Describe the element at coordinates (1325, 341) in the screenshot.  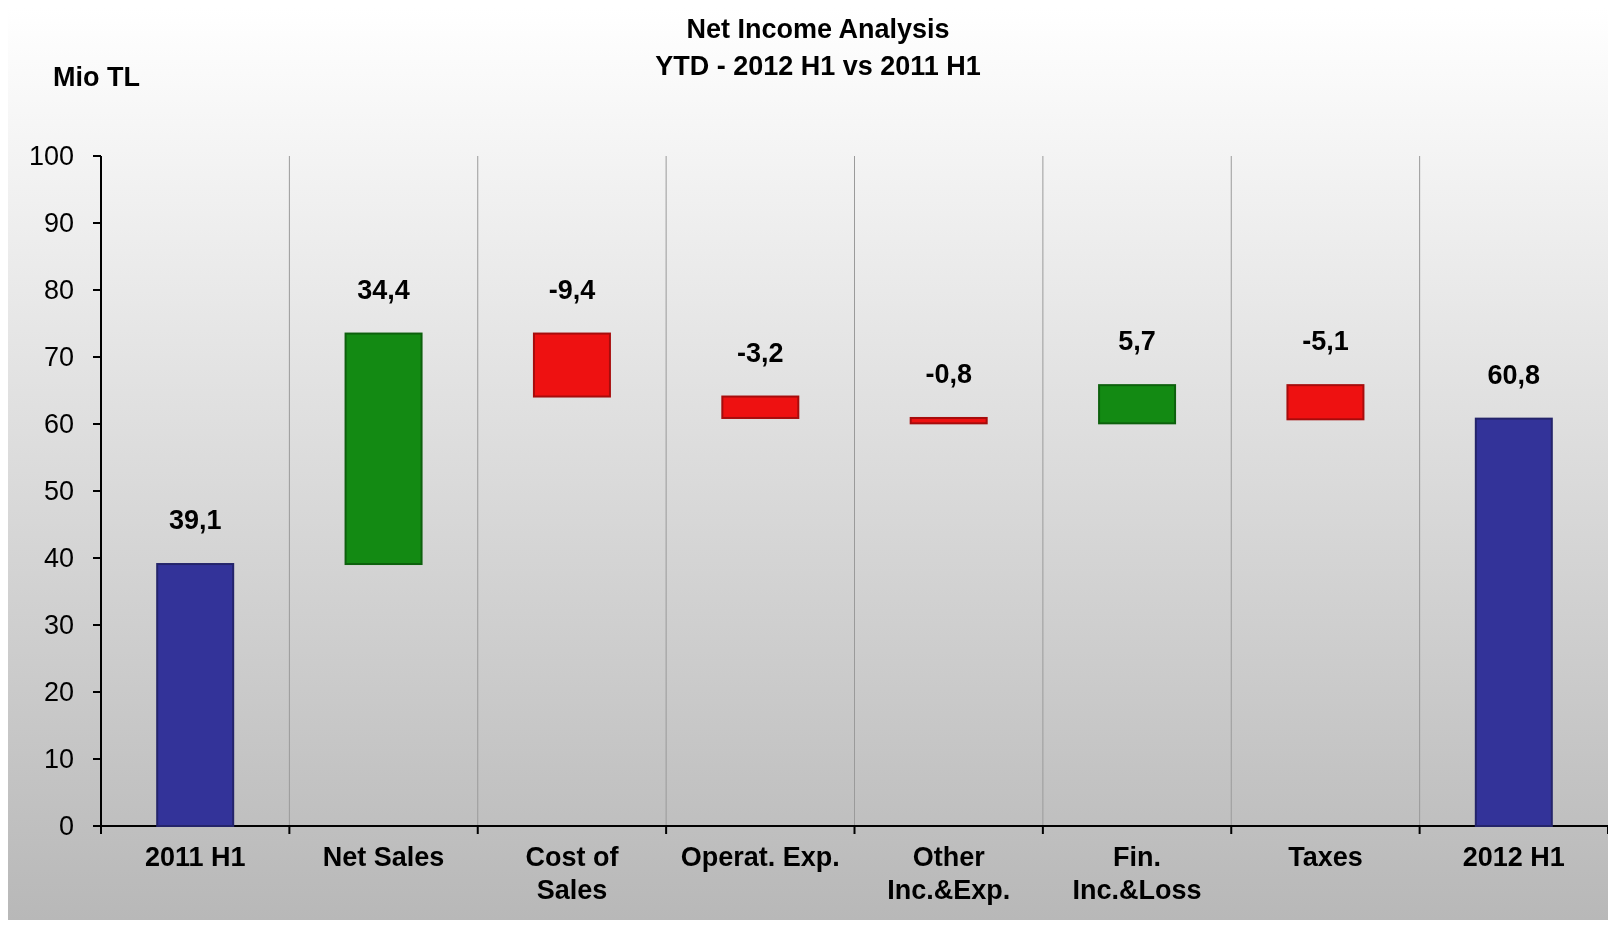
I see `data-label: -5,1` at that location.